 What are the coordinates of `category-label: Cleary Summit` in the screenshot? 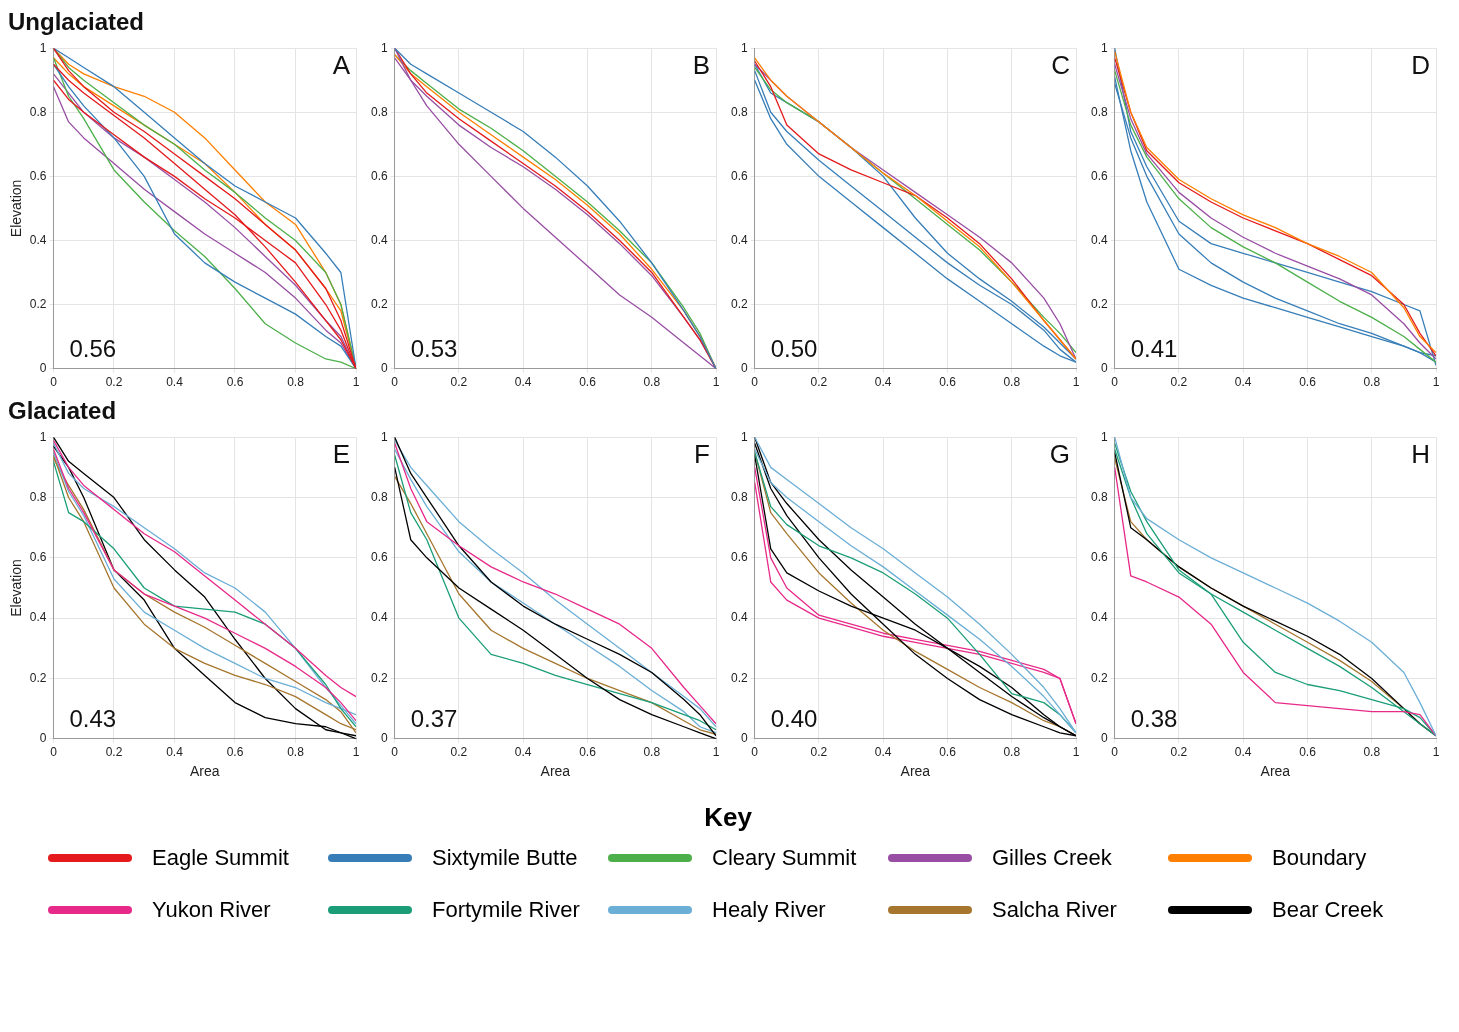 It's located at (784, 858).